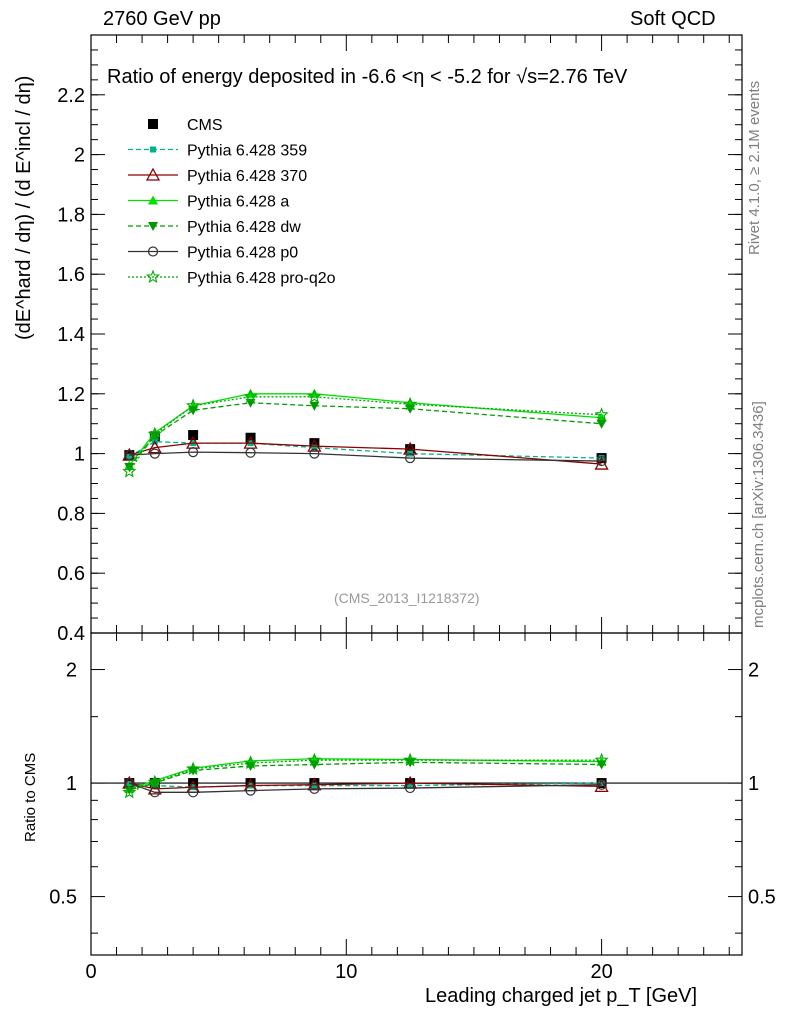  What do you see at coordinates (153, 149) in the screenshot?
I see `legend-marker-p359` at bounding box center [153, 149].